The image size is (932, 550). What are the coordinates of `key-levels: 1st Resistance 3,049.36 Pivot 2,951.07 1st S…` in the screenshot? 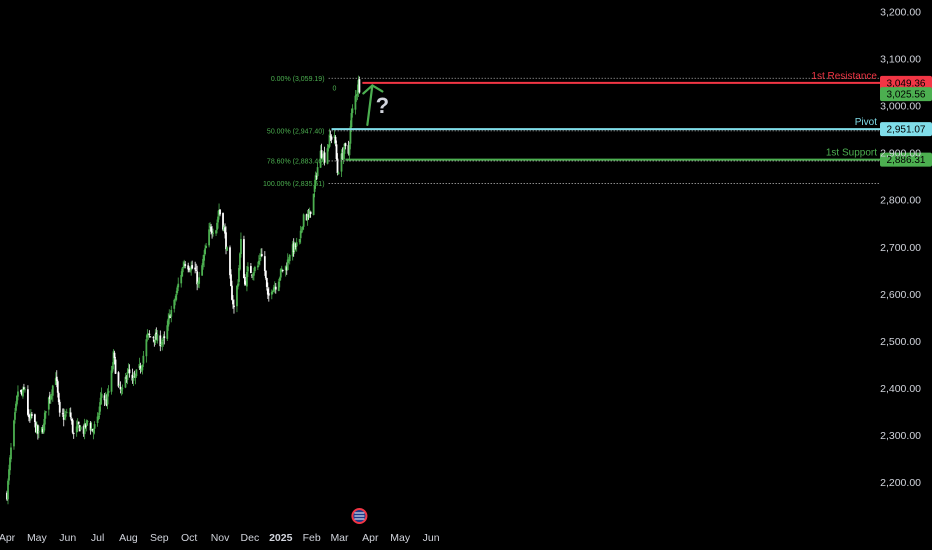 It's located at (631, 119).